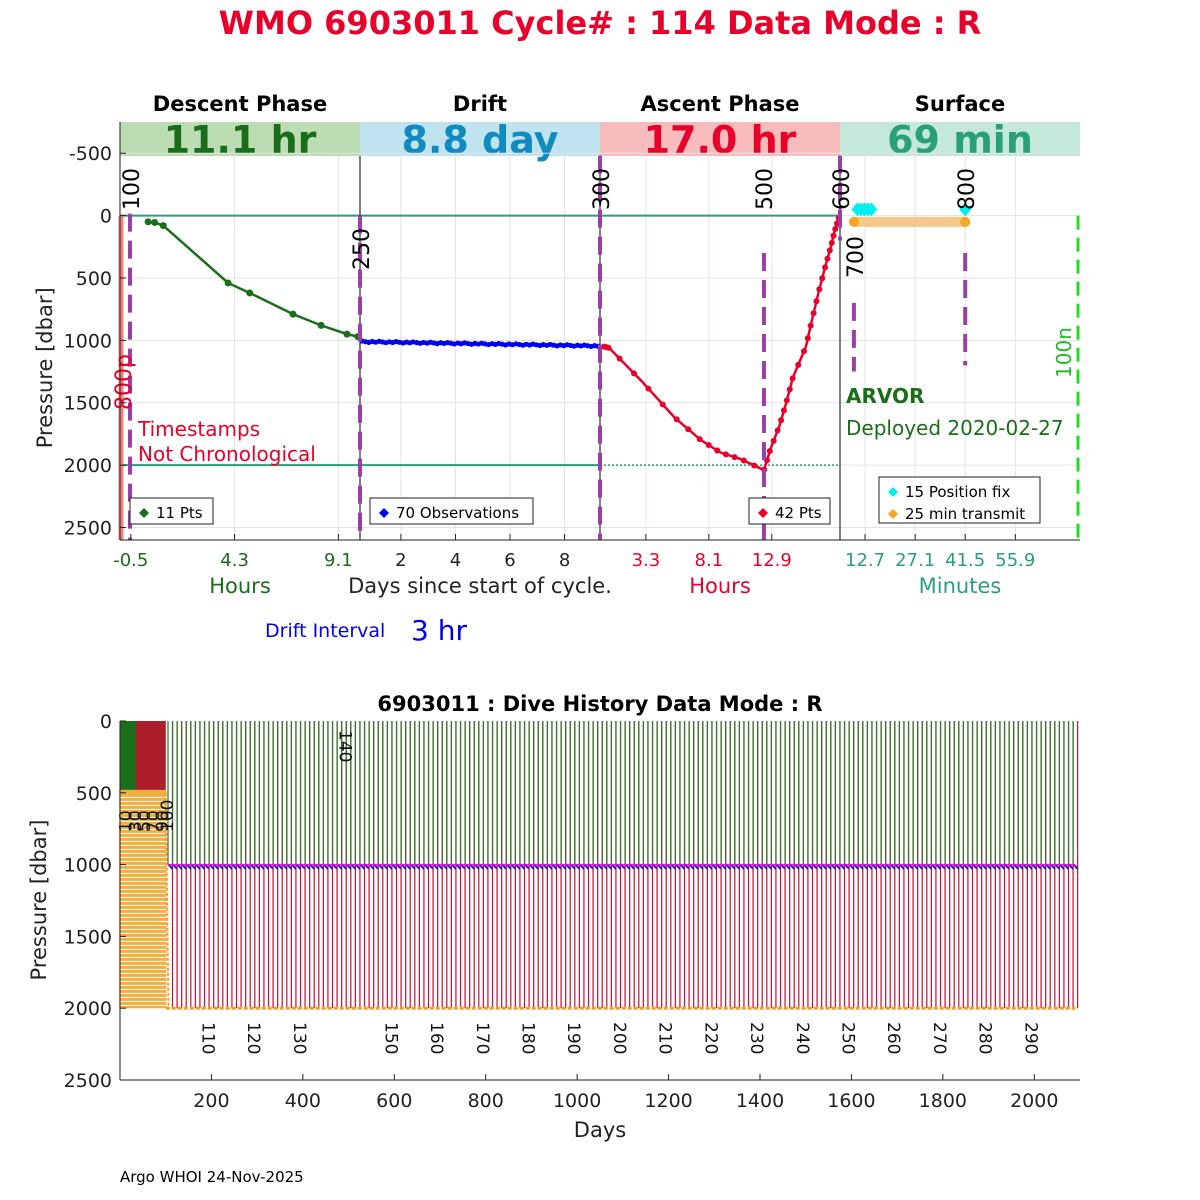 This screenshot has width=1200, height=1200. Describe the element at coordinates (253, 279) in the screenshot. I see `descent-line` at that location.